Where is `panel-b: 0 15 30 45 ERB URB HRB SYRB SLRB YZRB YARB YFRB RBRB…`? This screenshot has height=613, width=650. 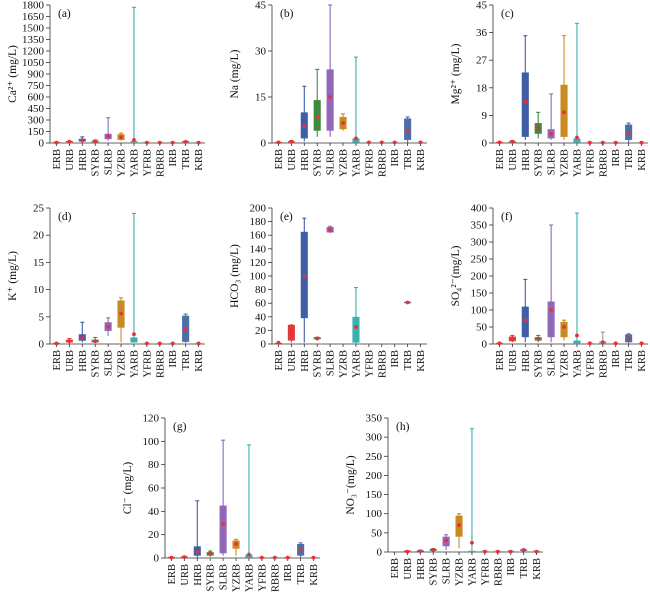 panel-b: 0 15 30 45 ERB URB HRB SYRB SLRB YZRB YARB YFRB RBRB… is located at coordinates (328, 88).